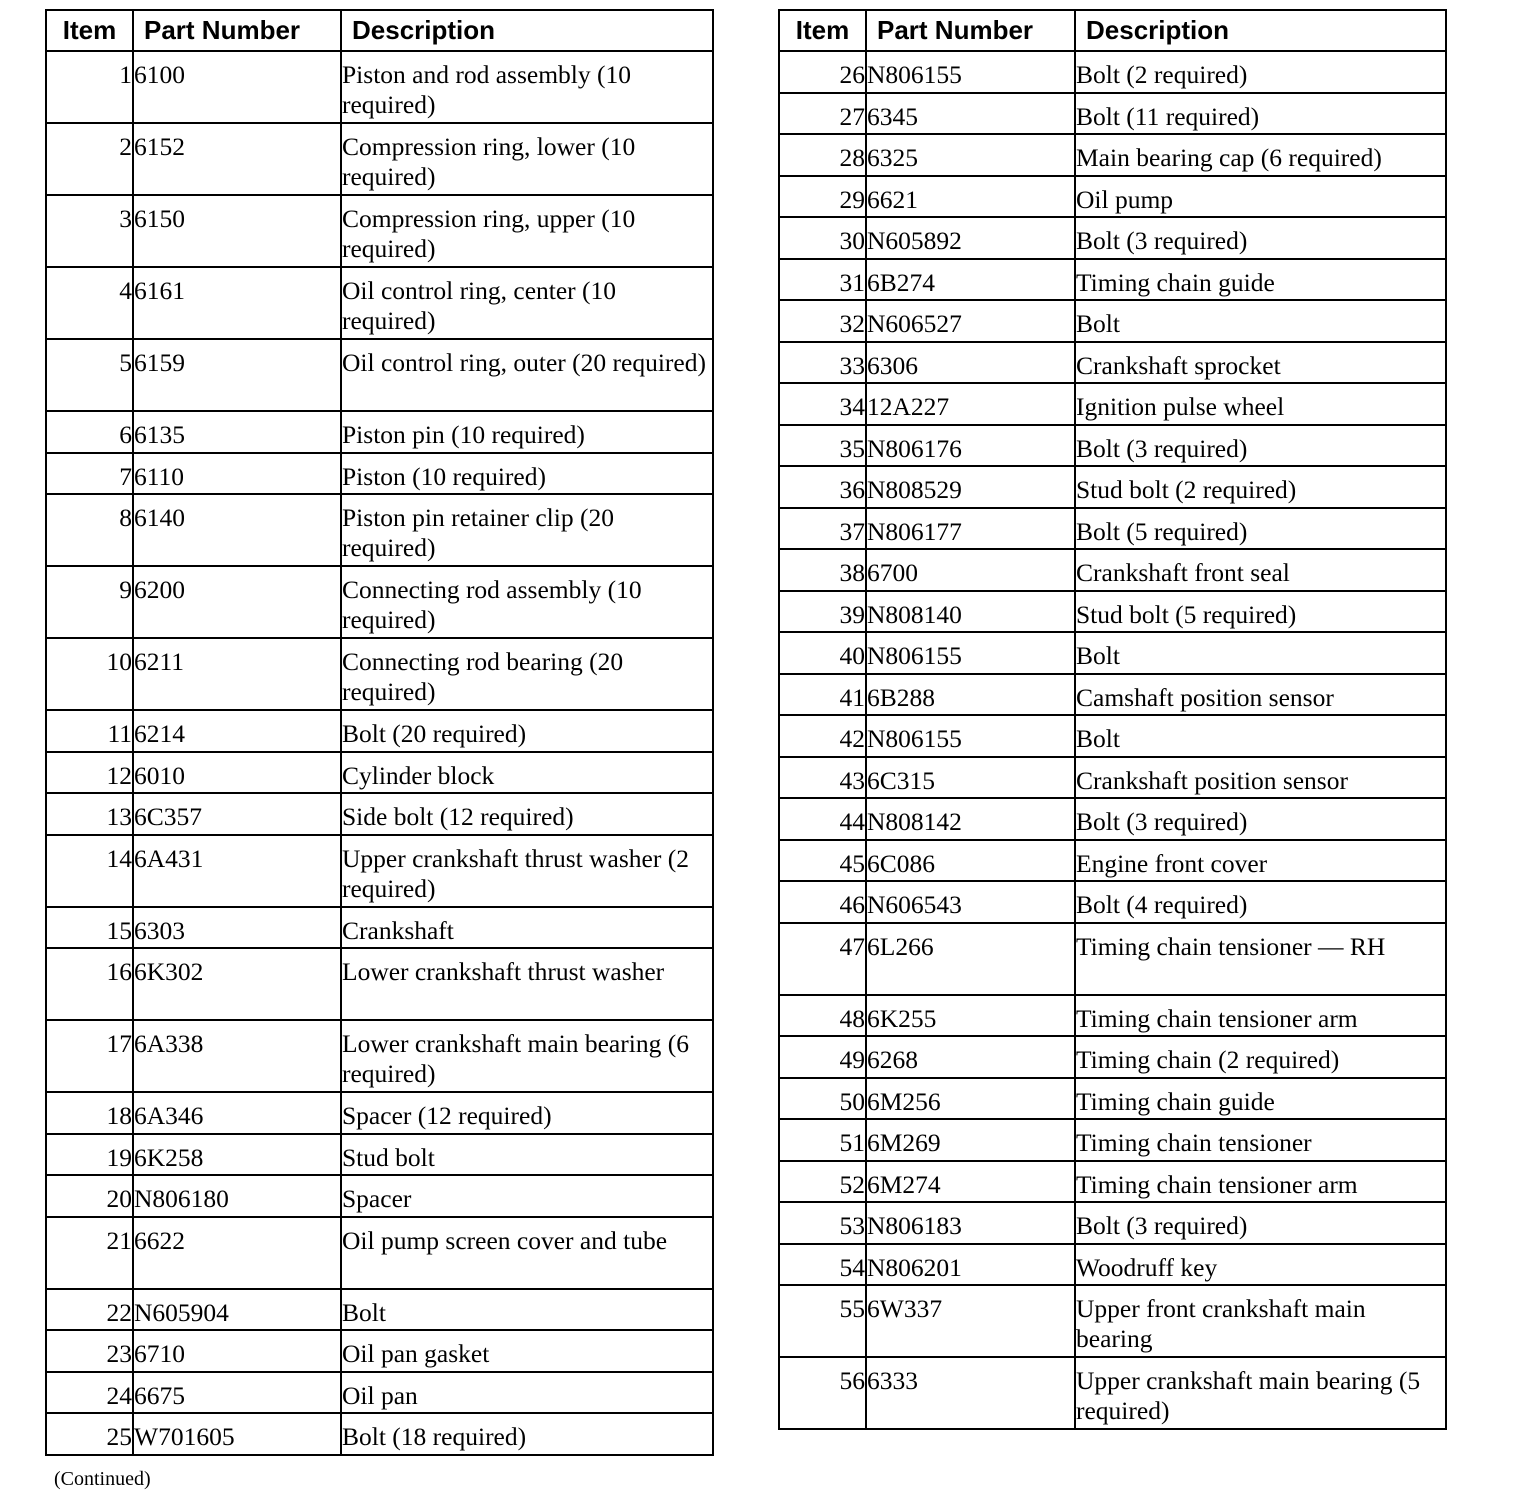 This screenshot has height=1504, width=1536. I want to click on table-row: 40 N806155 Bolt, so click(1112, 653).